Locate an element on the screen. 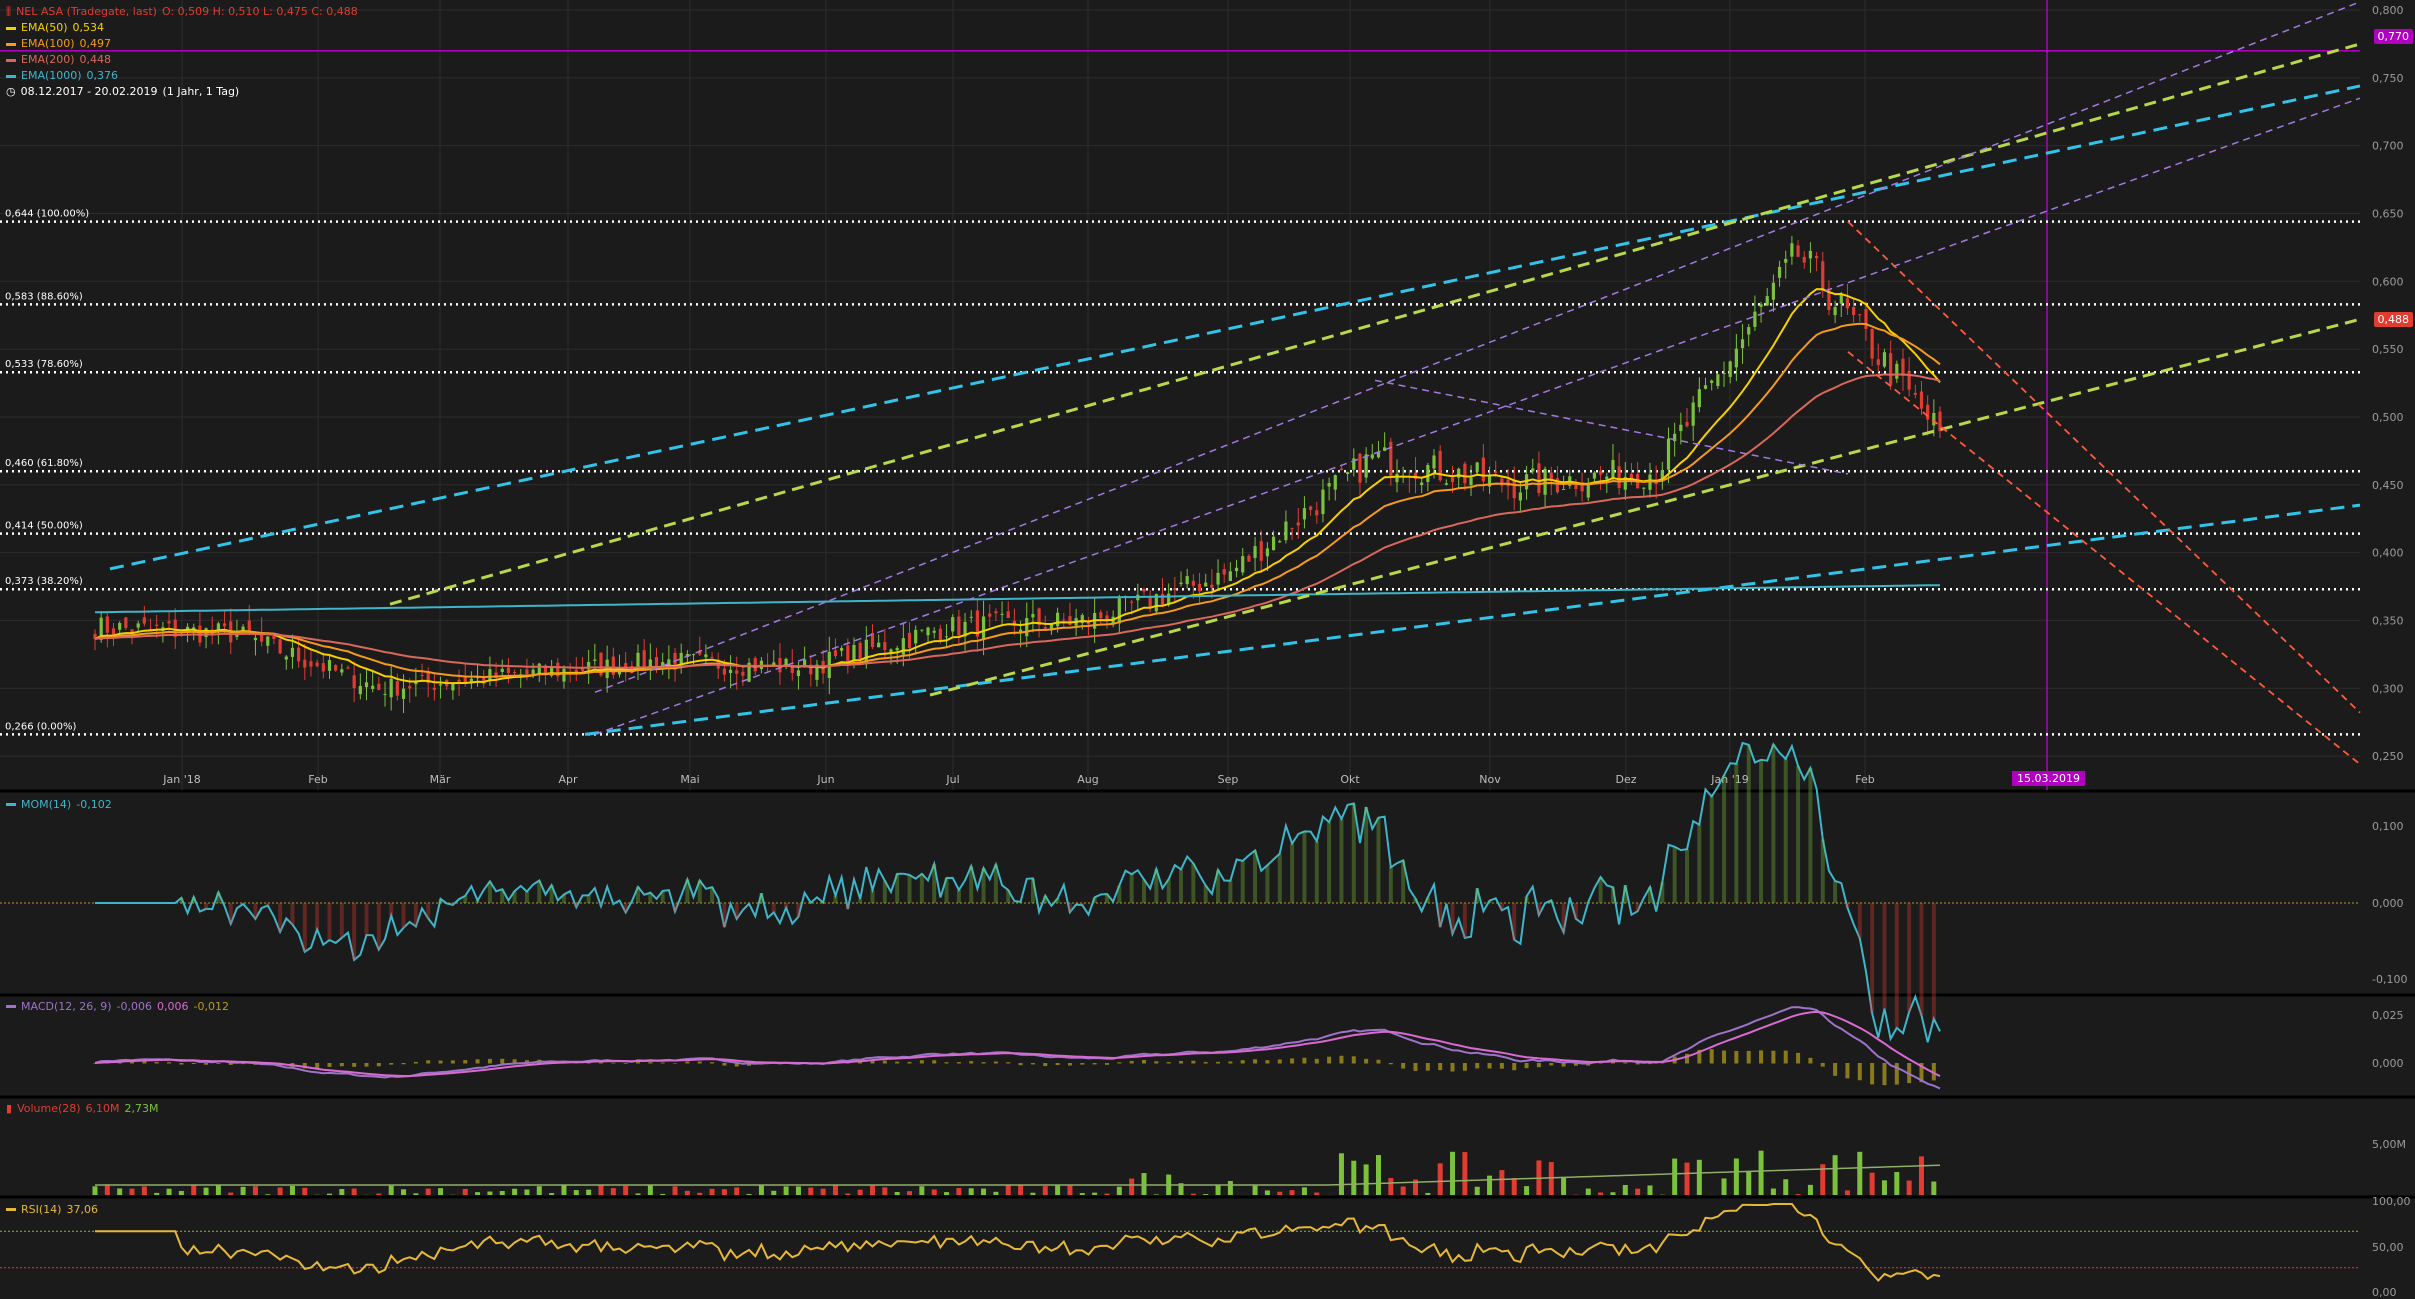 The image size is (2415, 1299). clock-icon: ◷ is located at coordinates (11, 91).